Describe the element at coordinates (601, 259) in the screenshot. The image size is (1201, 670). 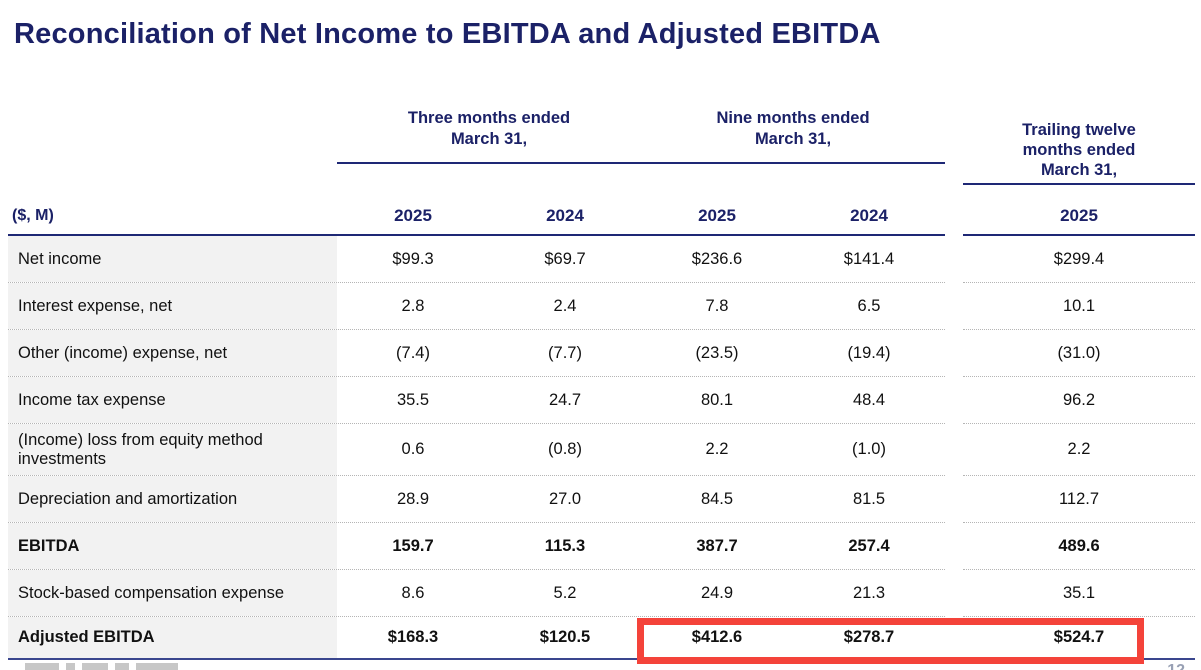
I see `table-row: Net income $99.3 $69.7 $236.6 $141.4 $299.4` at that location.